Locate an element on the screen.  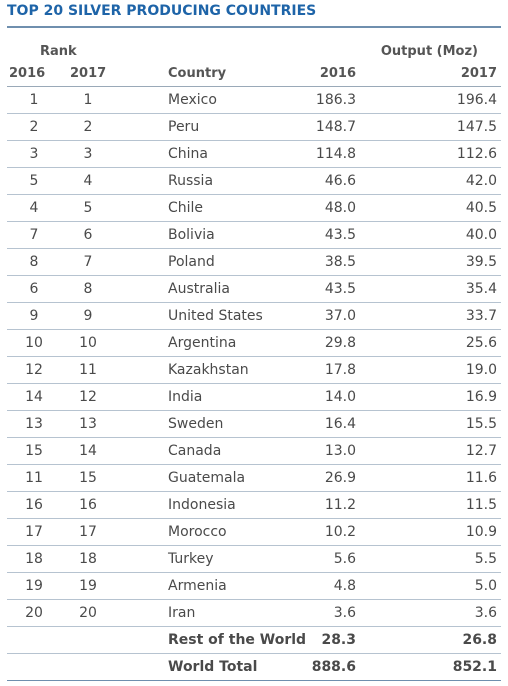
output-2017-cell: 112.6 is located at coordinates (476, 154).